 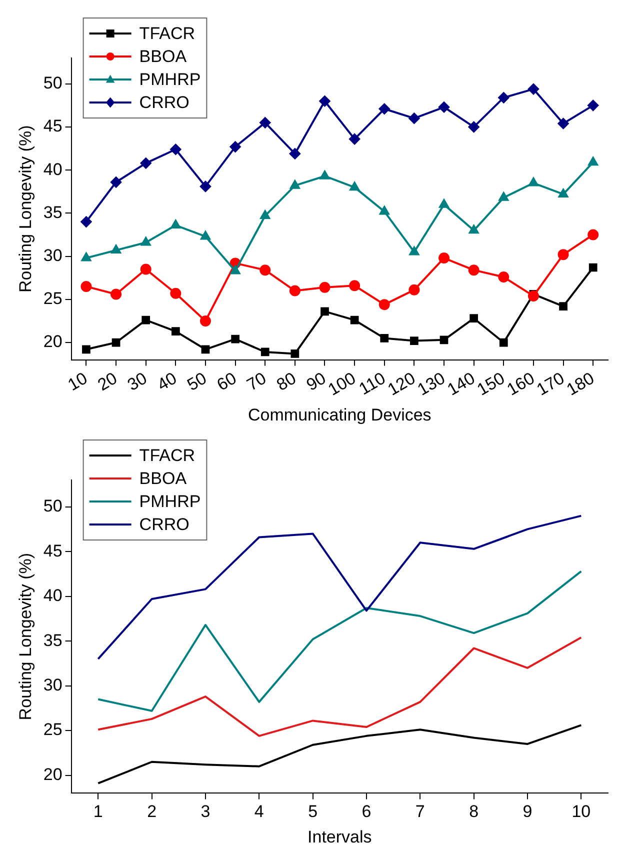 What do you see at coordinates (227, 381) in the screenshot?
I see `x-tick-label: 60` at bounding box center [227, 381].